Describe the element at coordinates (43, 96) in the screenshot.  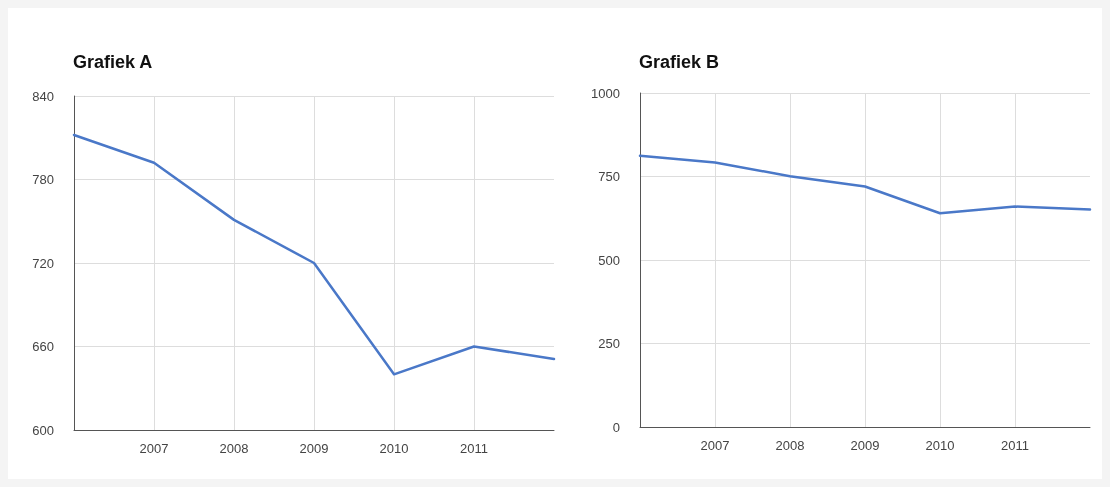
I see `y-tick-label: 840` at that location.